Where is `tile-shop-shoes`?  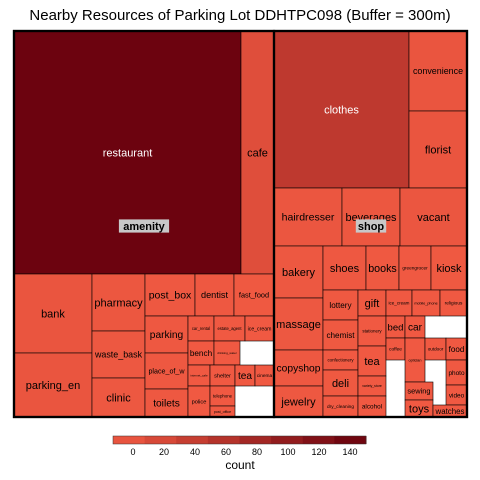
tile-shop-shoes is located at coordinates (344, 268).